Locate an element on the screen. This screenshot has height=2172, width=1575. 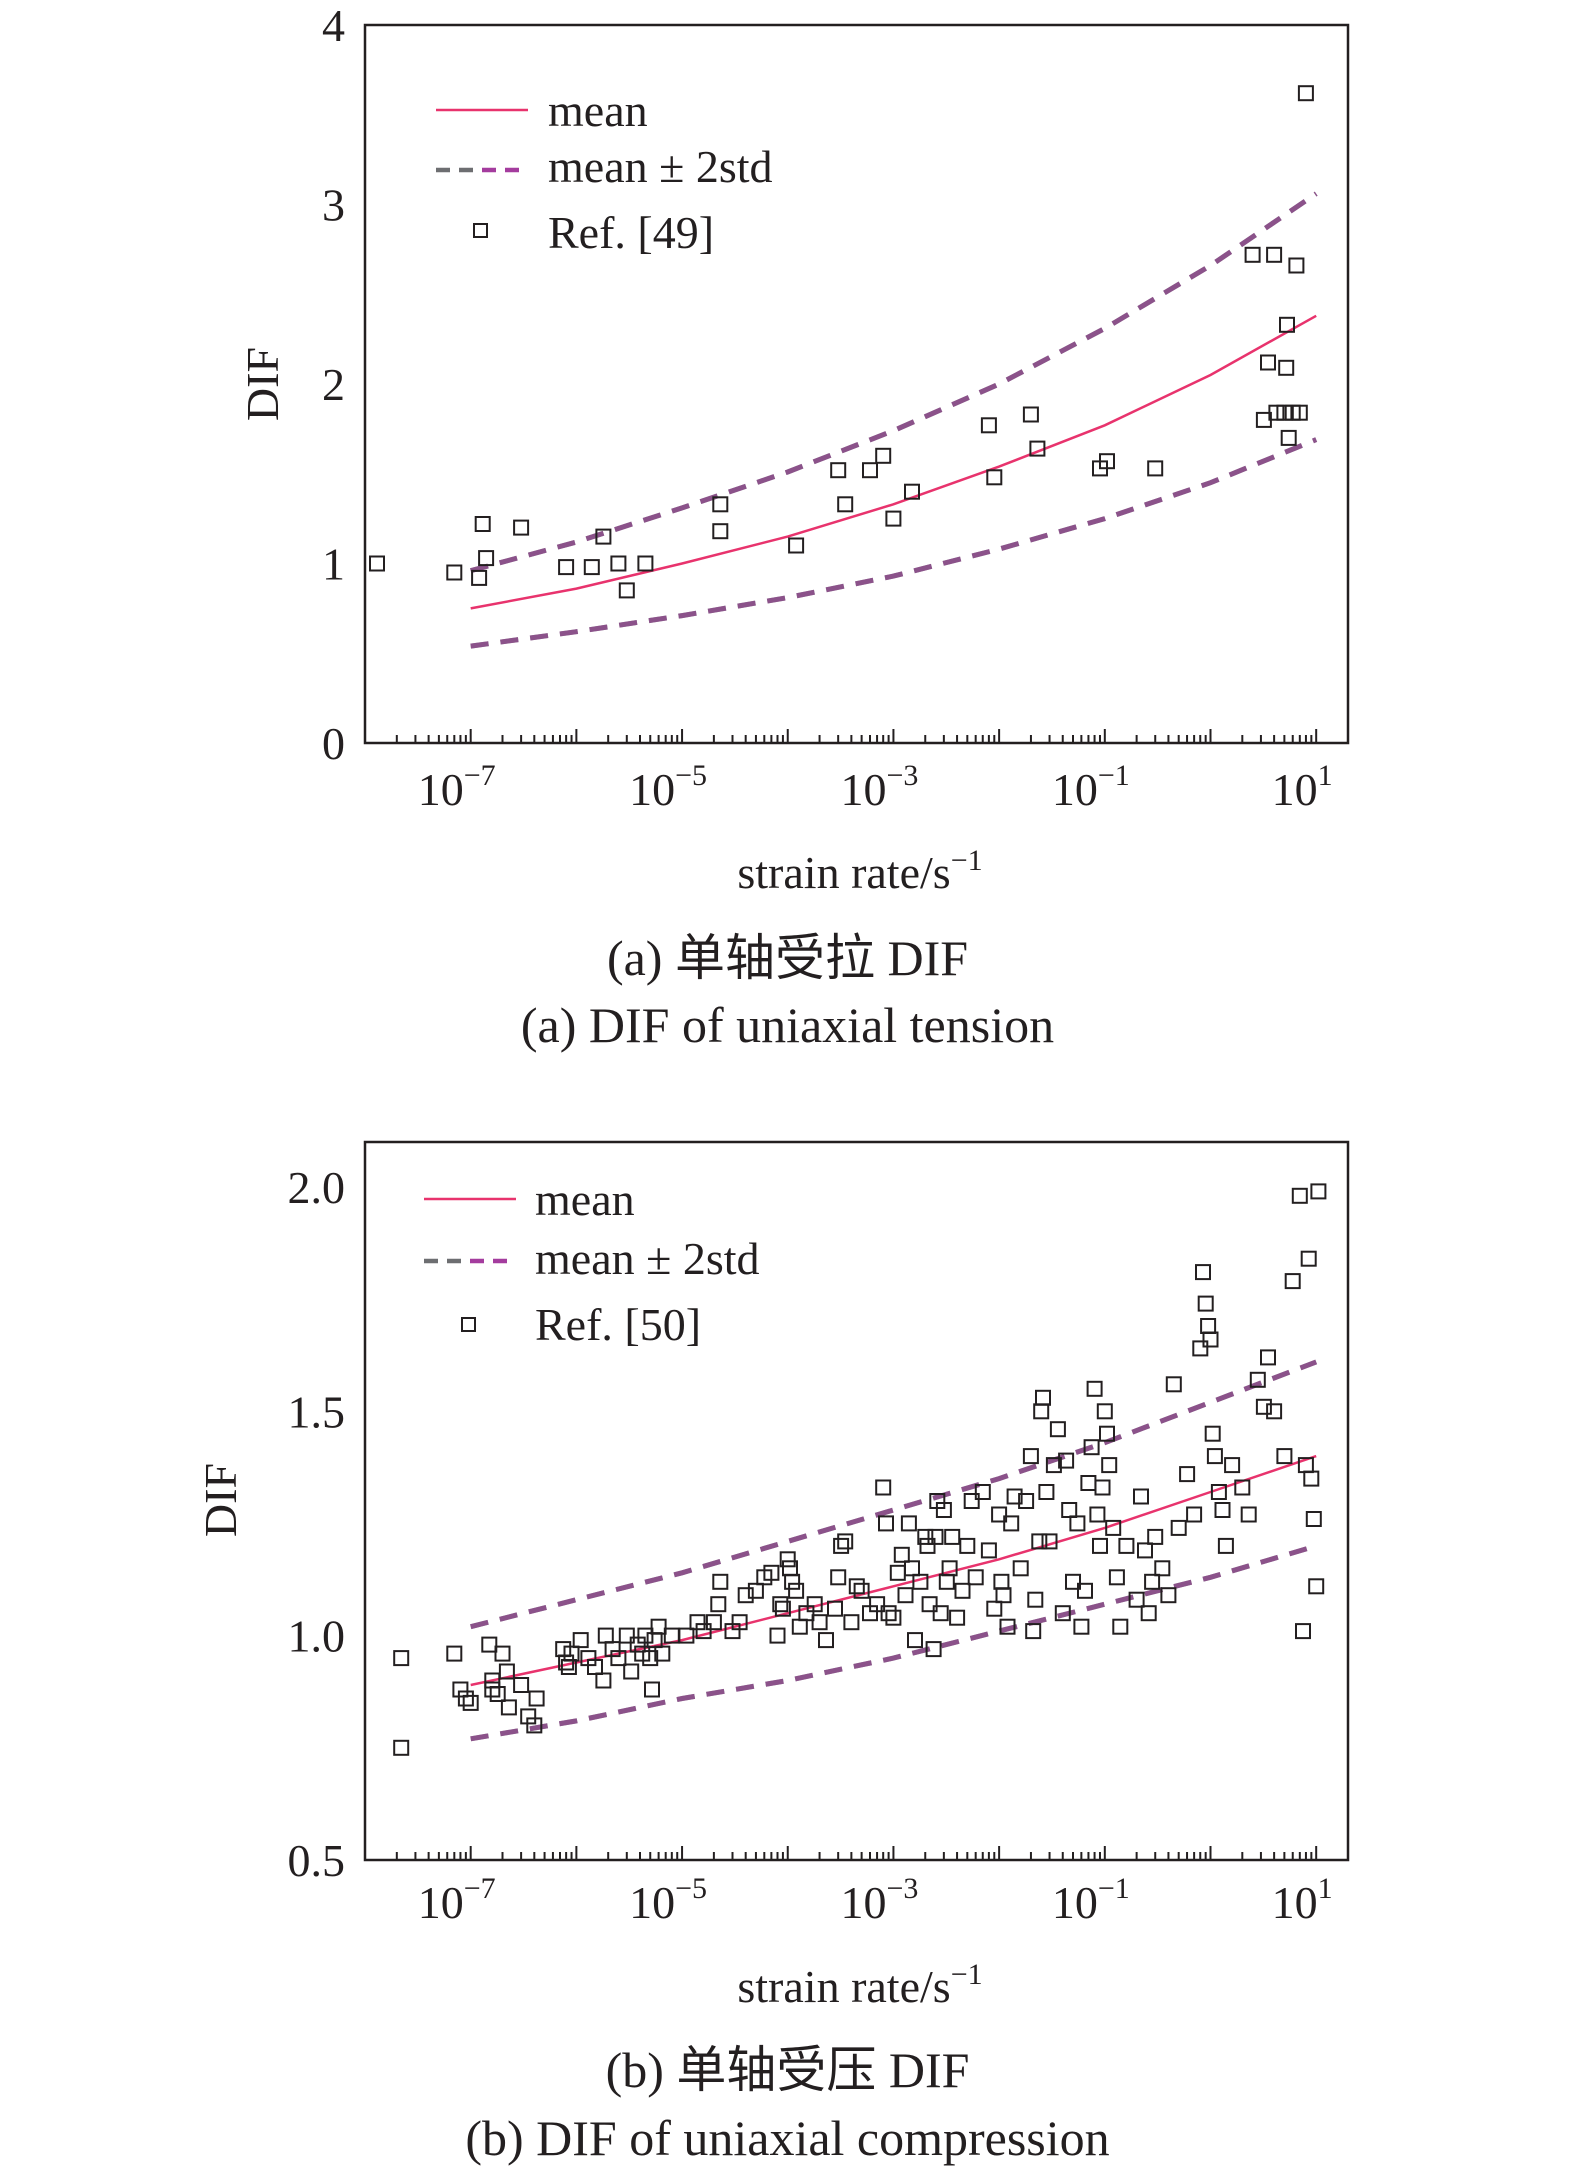
chart-b-ylabel: DIF is located at coordinates (220, 1500).